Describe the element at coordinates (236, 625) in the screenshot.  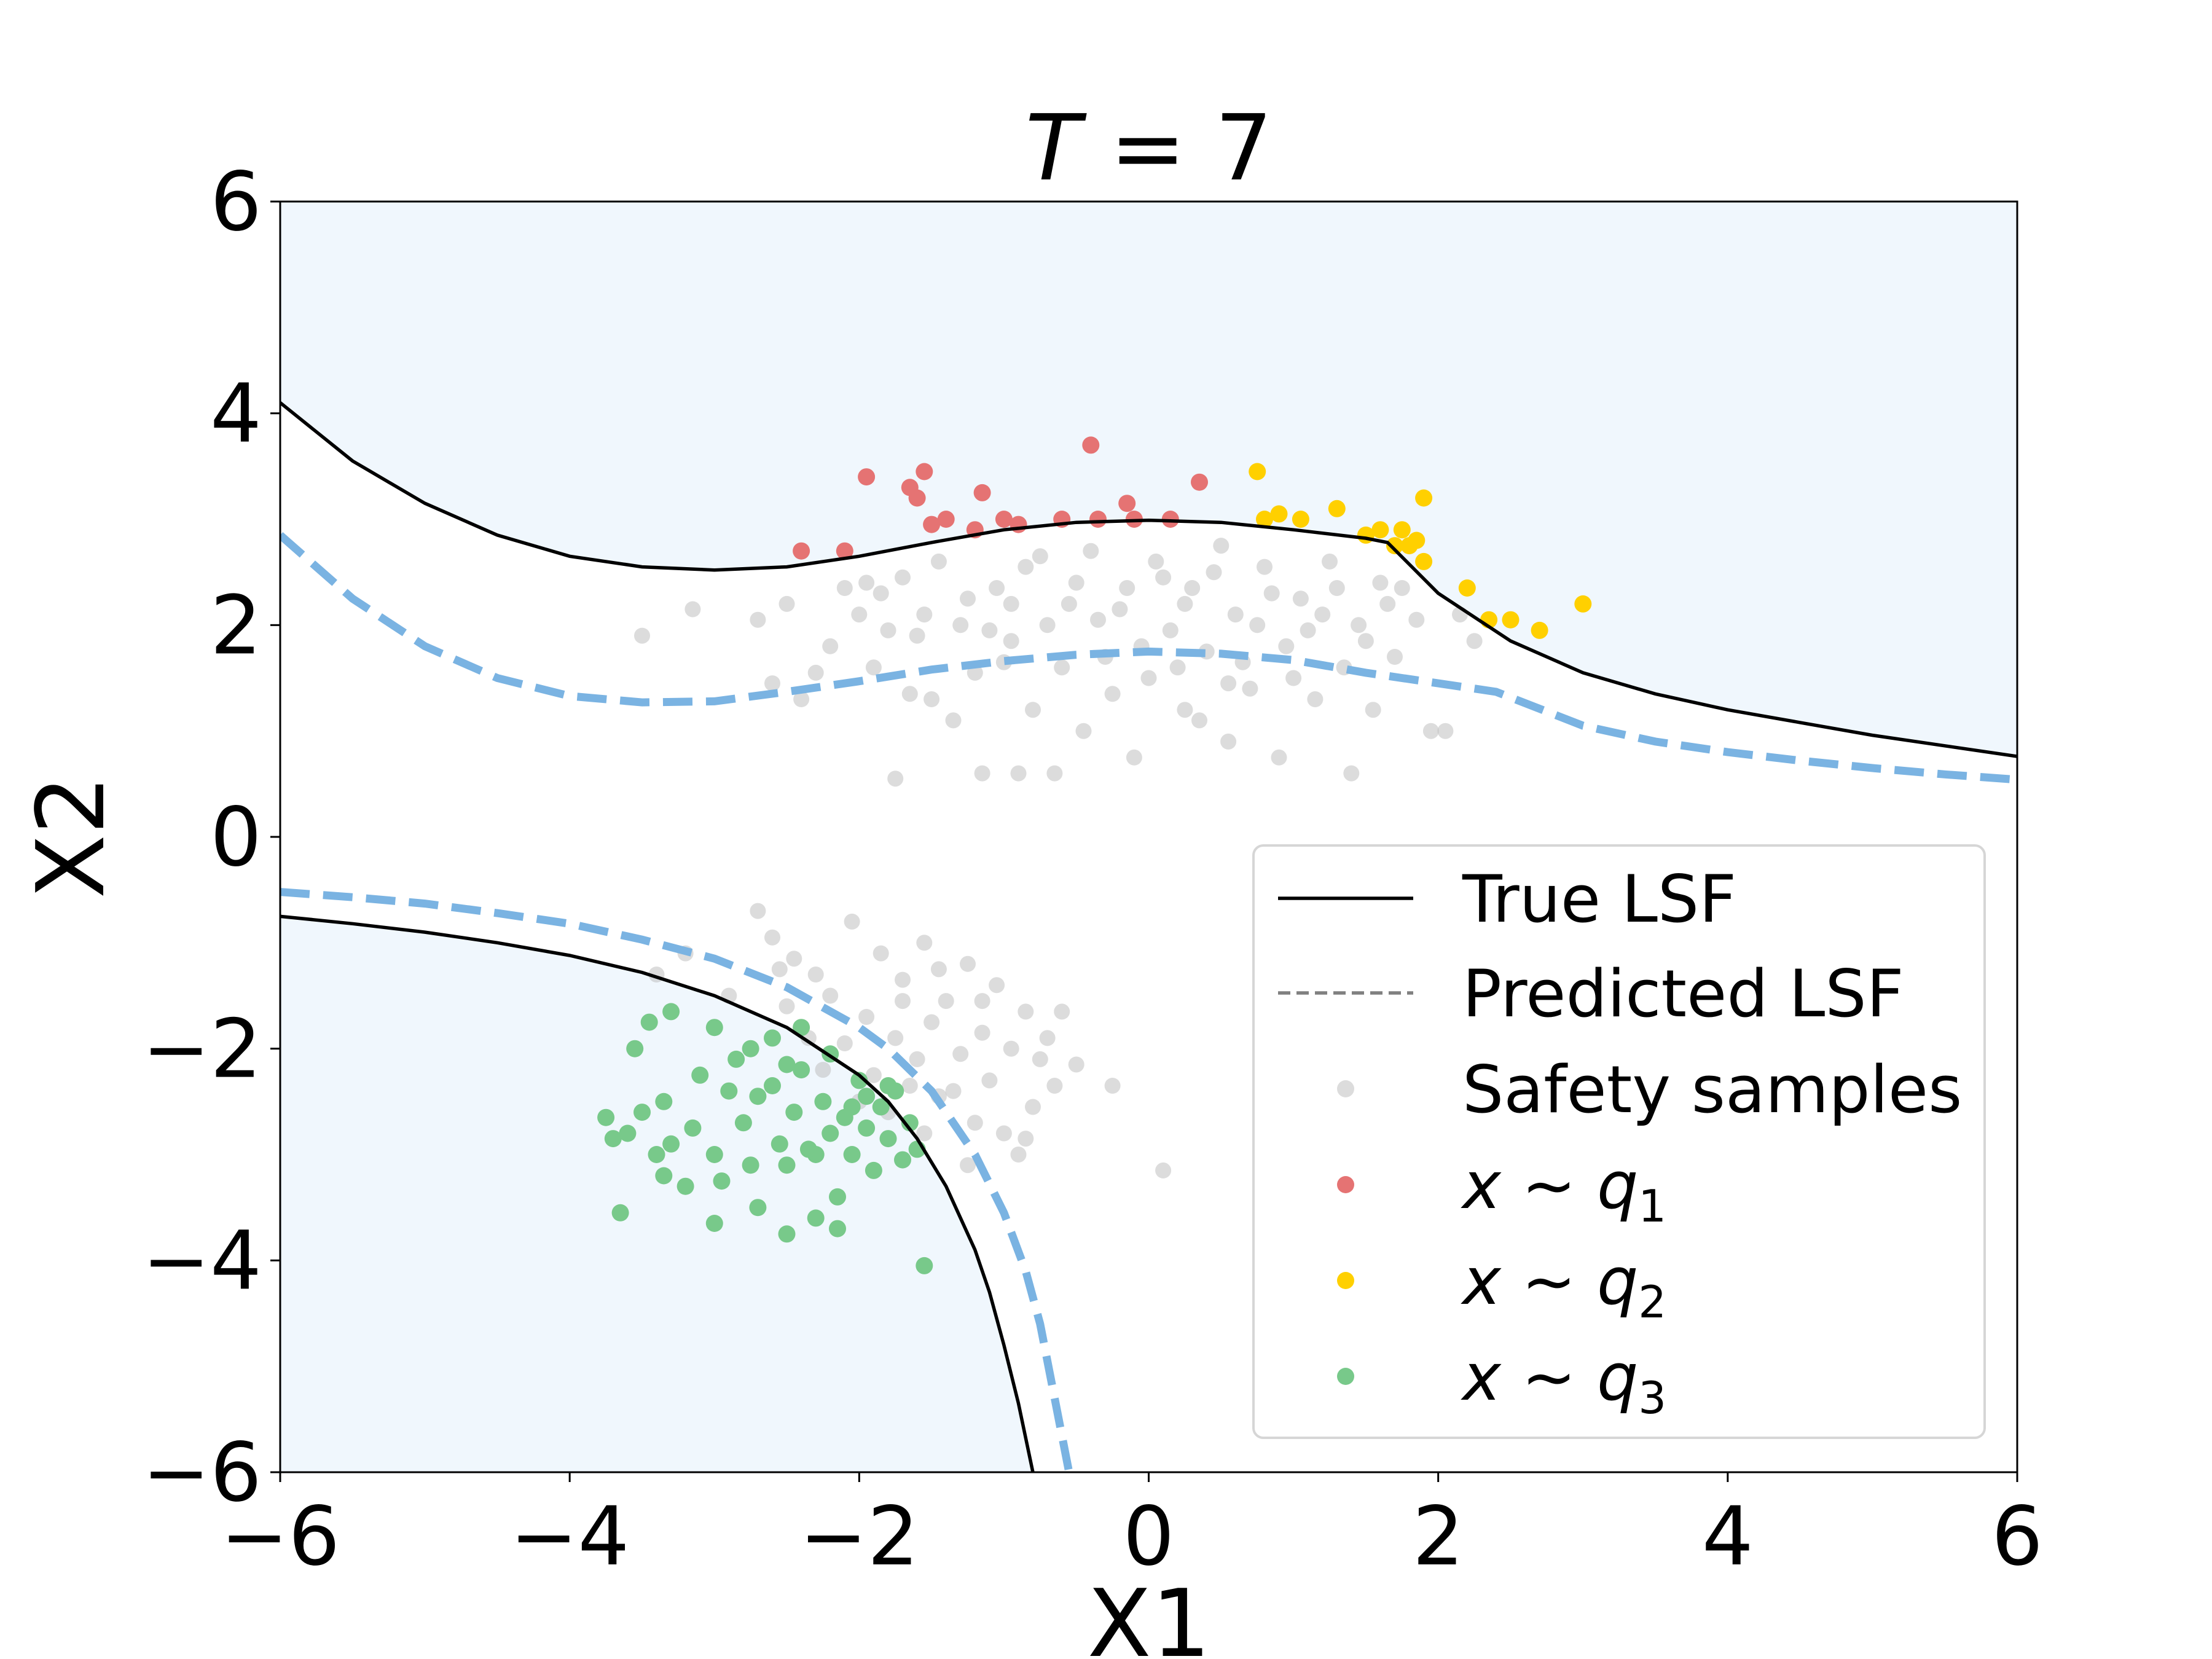
I see `y-tick-label: 2` at that location.